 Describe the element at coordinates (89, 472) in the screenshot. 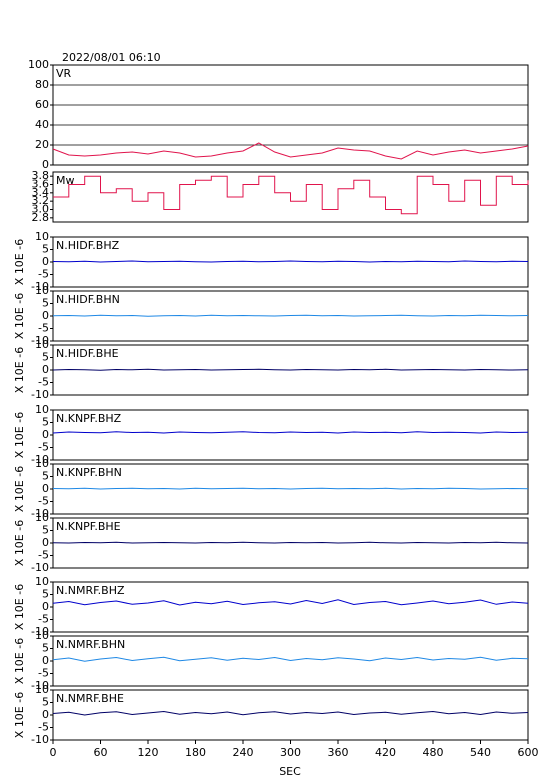

I see `panel-label: N.KNPF.BHN` at that location.